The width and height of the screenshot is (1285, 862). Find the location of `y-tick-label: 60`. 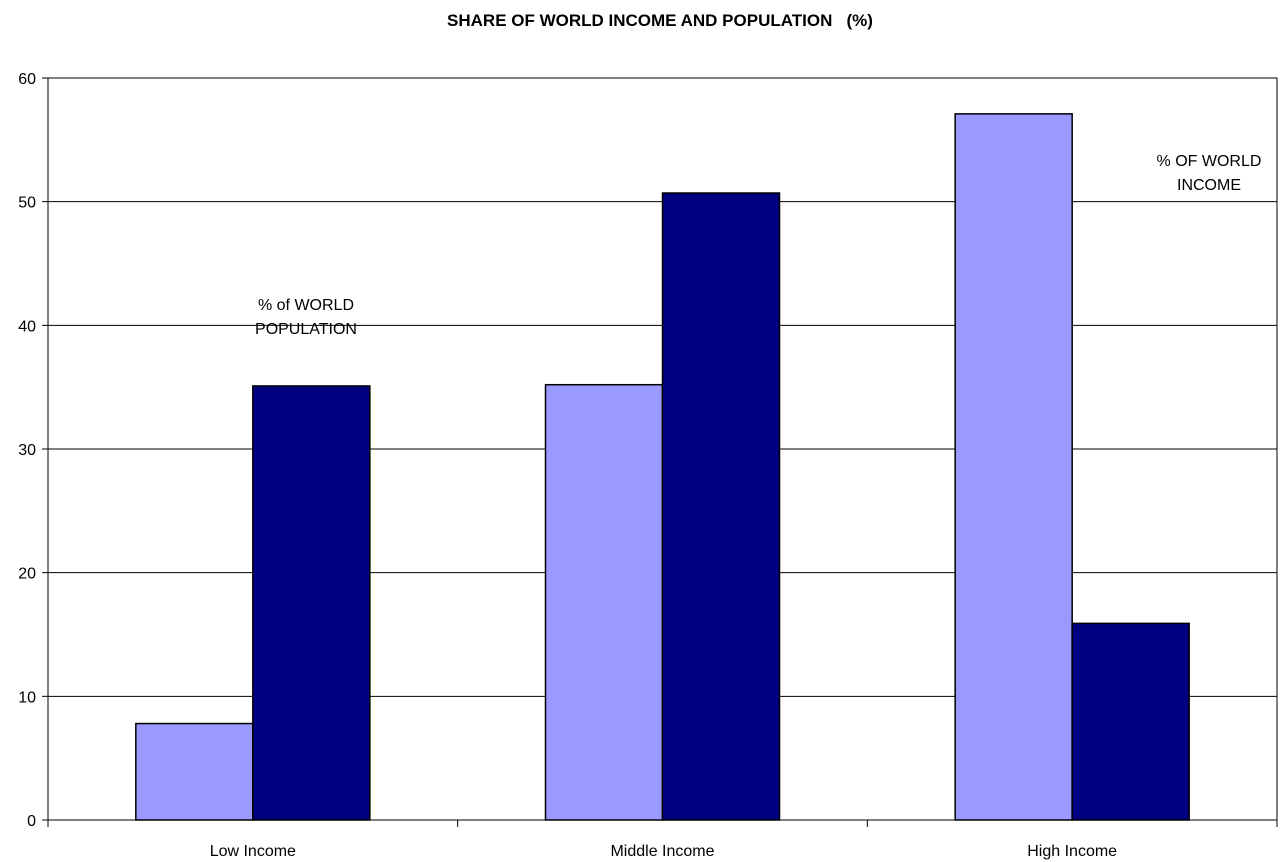

y-tick-label: 60 is located at coordinates (27, 79).